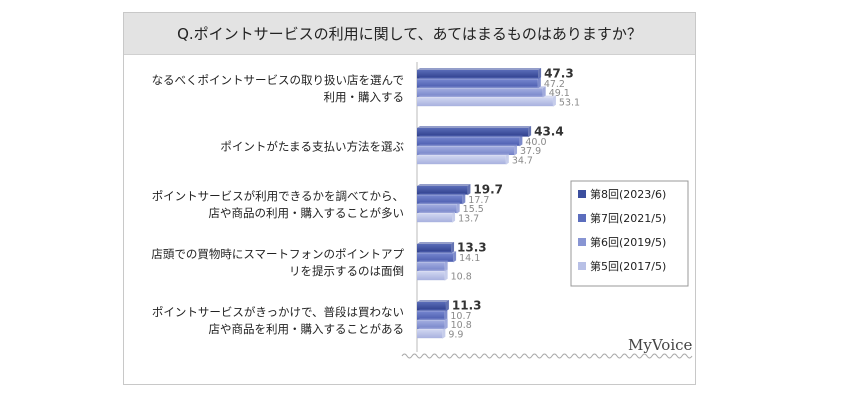  I want to click on data-label: 47.3, so click(559, 74).